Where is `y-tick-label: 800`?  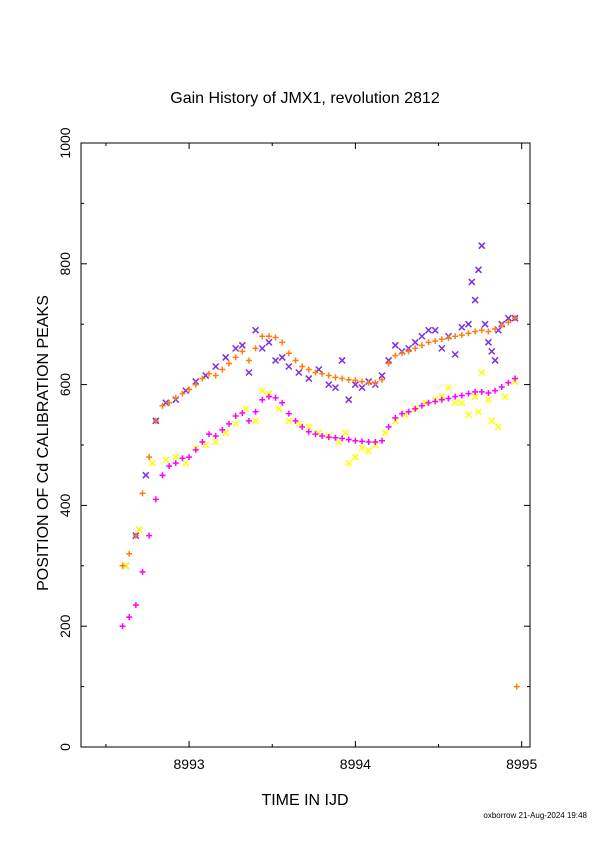 y-tick-label: 800 is located at coordinates (65, 264).